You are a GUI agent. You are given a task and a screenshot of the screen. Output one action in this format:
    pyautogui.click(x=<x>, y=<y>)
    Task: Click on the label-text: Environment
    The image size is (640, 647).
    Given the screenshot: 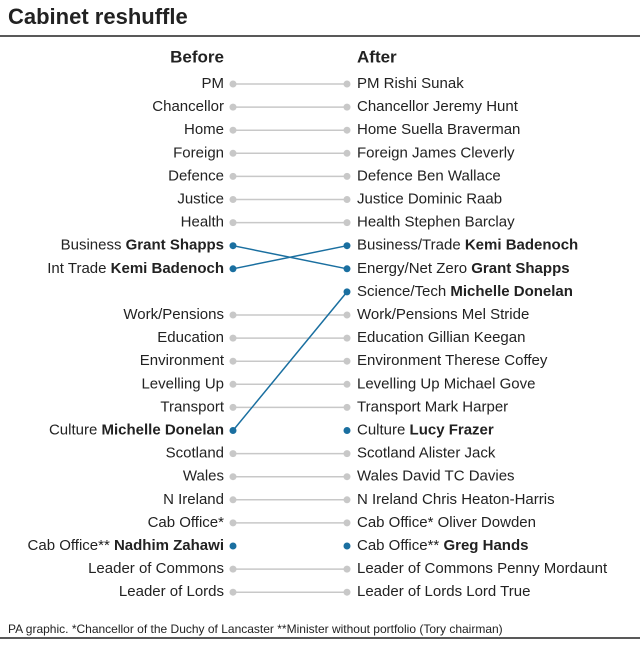 What is the action you would take?
    pyautogui.click(x=182, y=360)
    